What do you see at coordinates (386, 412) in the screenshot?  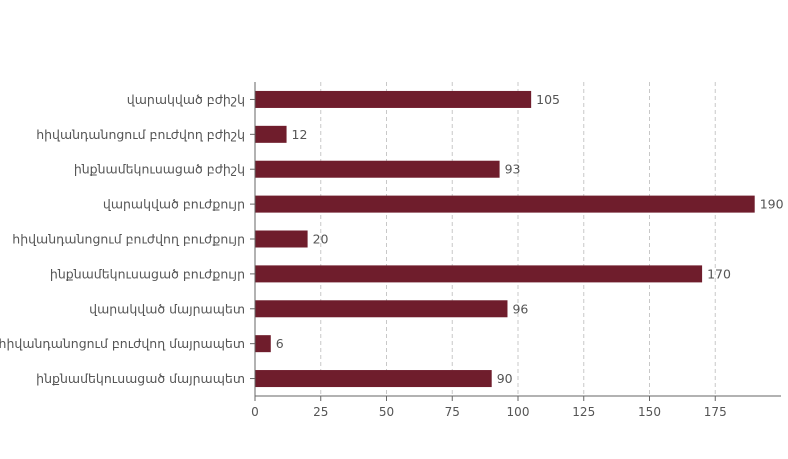 I see `x-tick-label: 50` at bounding box center [386, 412].